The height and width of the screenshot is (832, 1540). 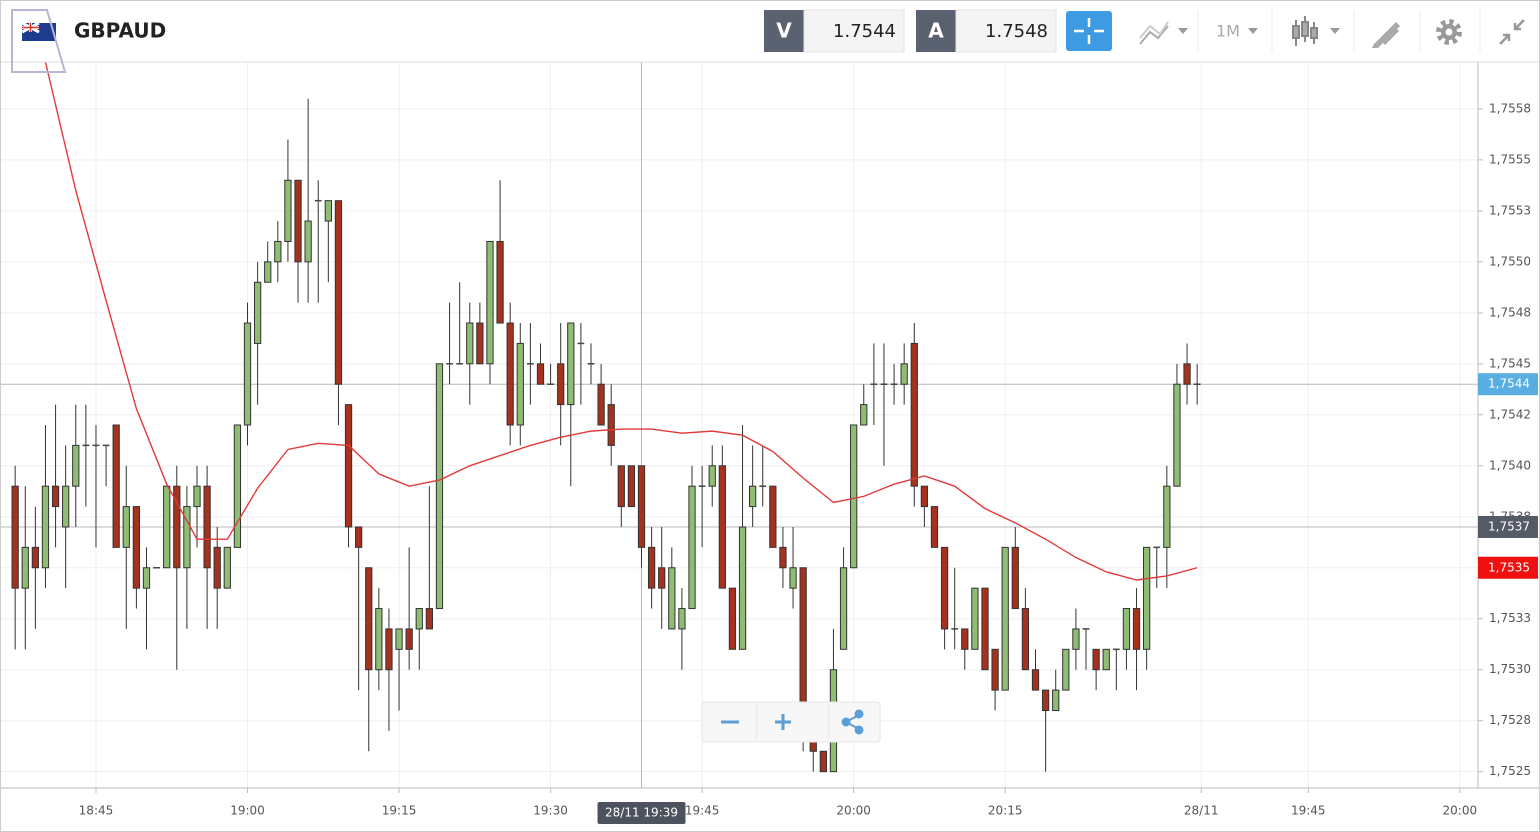 What do you see at coordinates (783, 722) in the screenshot?
I see `zoom-in-button` at bounding box center [783, 722].